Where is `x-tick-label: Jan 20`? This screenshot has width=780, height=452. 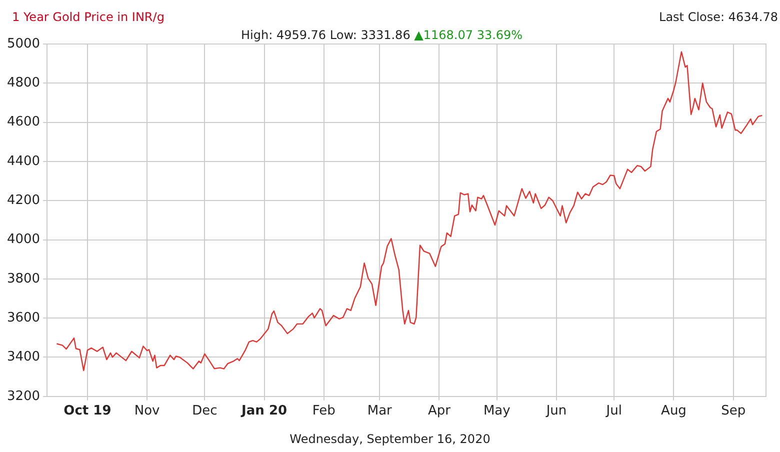
x-tick-label: Jan 20 is located at coordinates (264, 411).